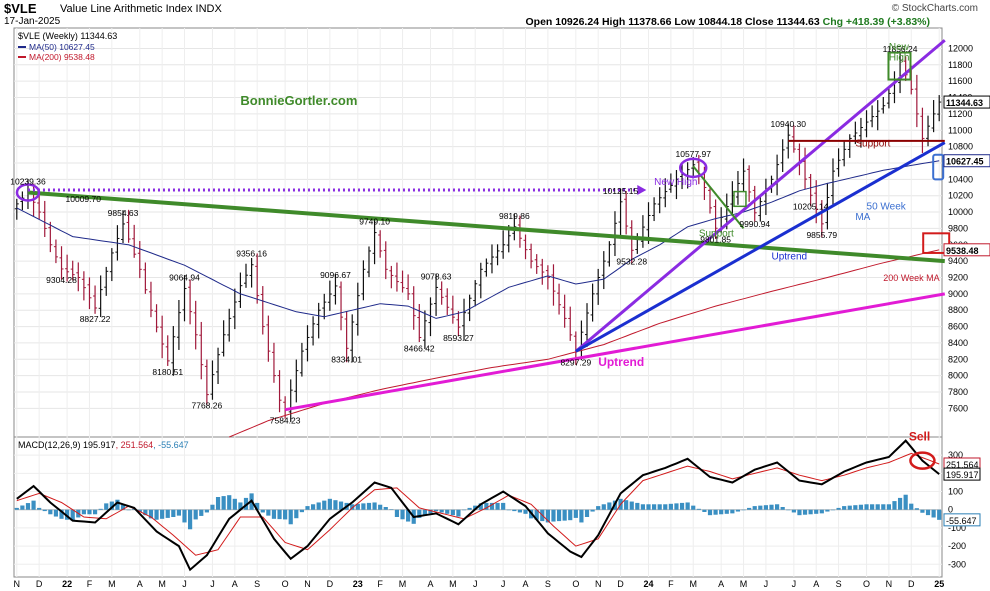 The width and height of the screenshot is (990, 591). What do you see at coordinates (718, 197) in the screenshot?
I see `green-support-line` at bounding box center [718, 197].